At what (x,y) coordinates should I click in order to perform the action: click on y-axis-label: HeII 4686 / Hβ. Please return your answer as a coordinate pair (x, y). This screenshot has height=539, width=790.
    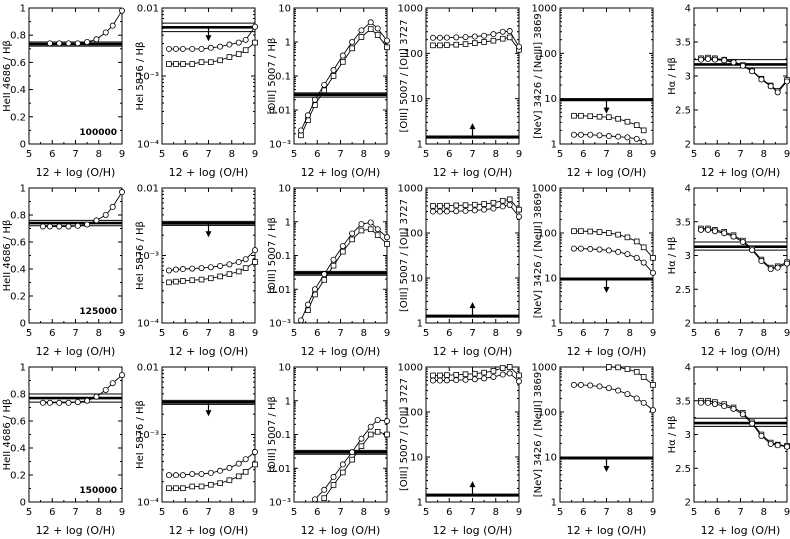
    Looking at the image, I should click on (7, 435).